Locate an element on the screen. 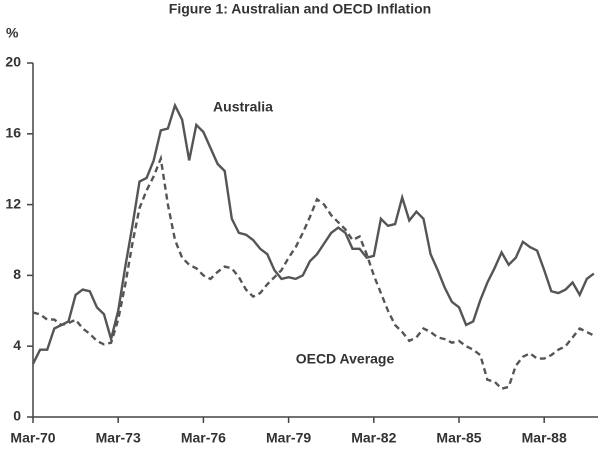 Image resolution: width=600 pixels, height=453 pixels. y-tick-label: 8 is located at coordinates (17, 274).